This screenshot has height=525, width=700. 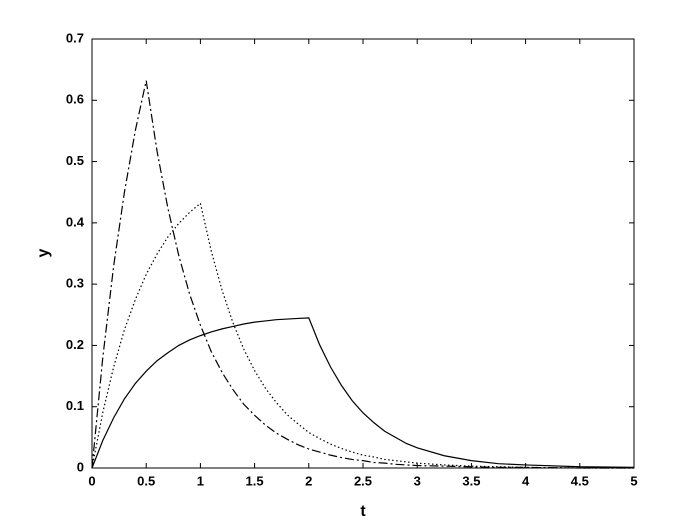 What do you see at coordinates (75, 344) in the screenshot?
I see `y-tick-label: 0.2` at bounding box center [75, 344].